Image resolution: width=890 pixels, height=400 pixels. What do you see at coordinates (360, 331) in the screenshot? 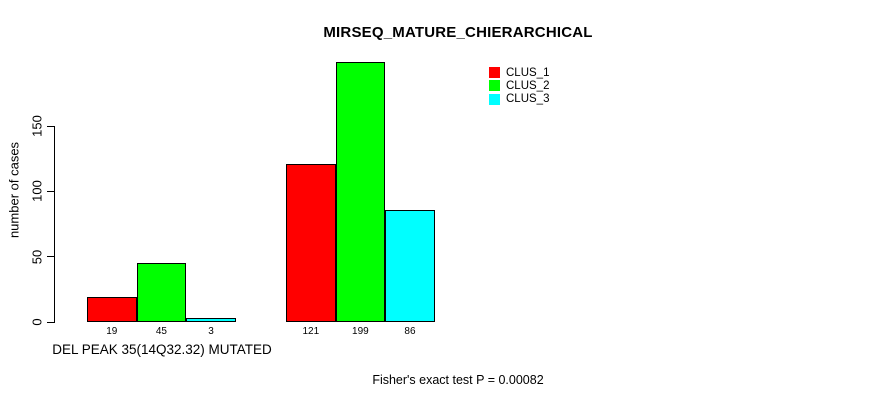
I see `bar-value-label: 199` at bounding box center [360, 331].